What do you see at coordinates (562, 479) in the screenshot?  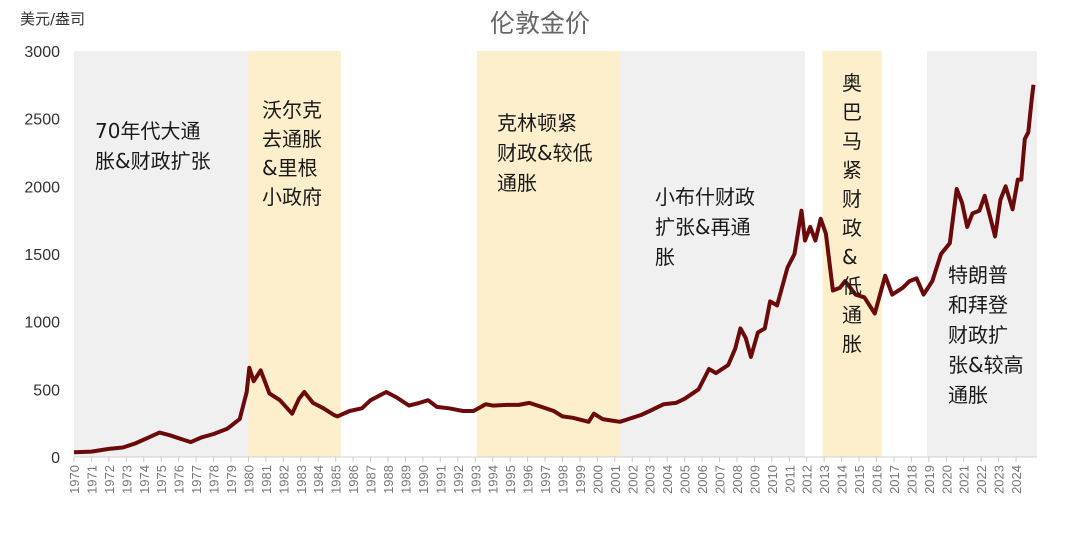 I see `x-tick-label: 1998` at bounding box center [562, 479].